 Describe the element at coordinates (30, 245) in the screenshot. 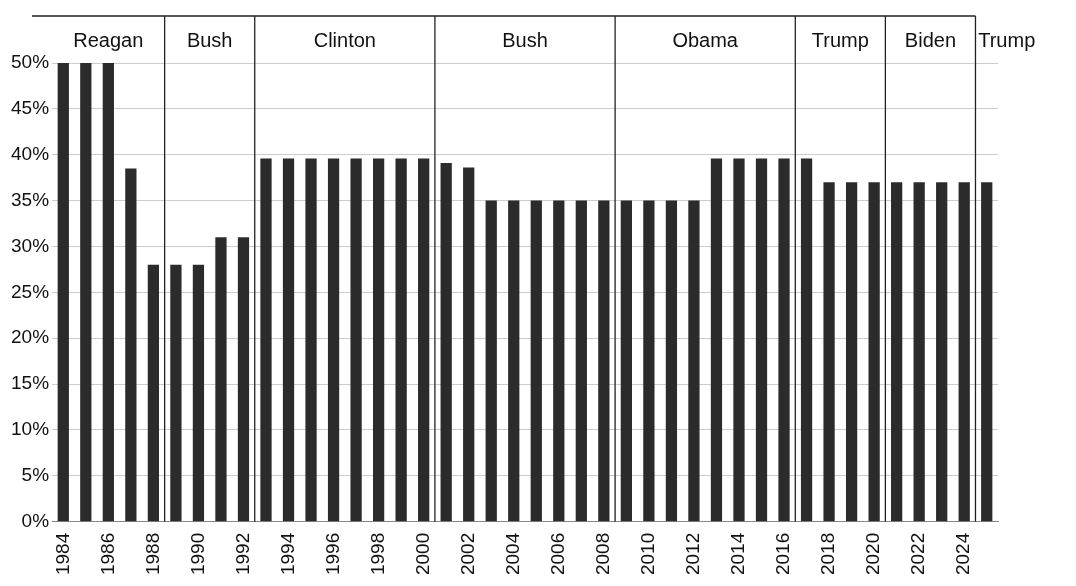

I see `y-tick-label: 30%` at that location.